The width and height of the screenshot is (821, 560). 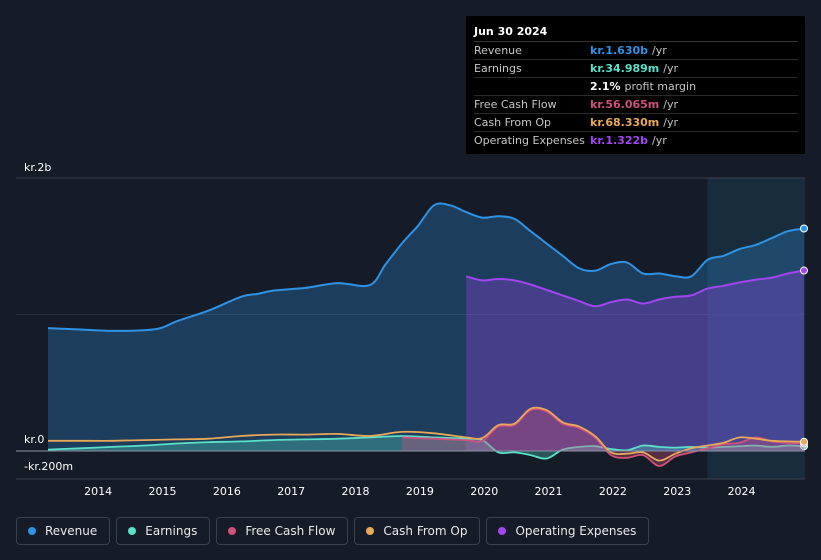 I want to click on x-tick-label: 2019, so click(x=420, y=491).